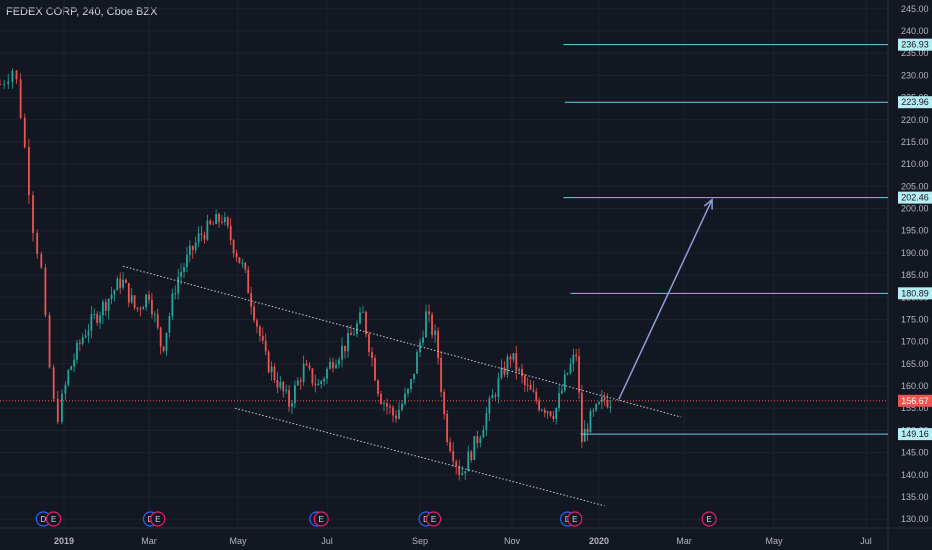 The width and height of the screenshot is (932, 550). What do you see at coordinates (915, 453) in the screenshot?
I see `y-tick-label: 145.00` at bounding box center [915, 453].